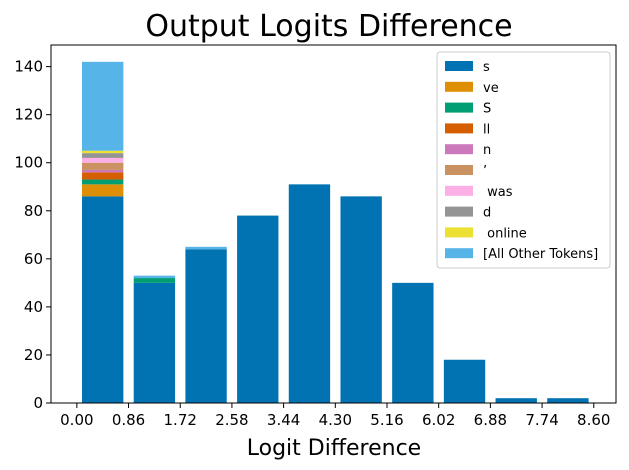 Image resolution: width=629 pixels, height=470 pixels. I want to click on legend-entry-label: was, so click(498, 192).